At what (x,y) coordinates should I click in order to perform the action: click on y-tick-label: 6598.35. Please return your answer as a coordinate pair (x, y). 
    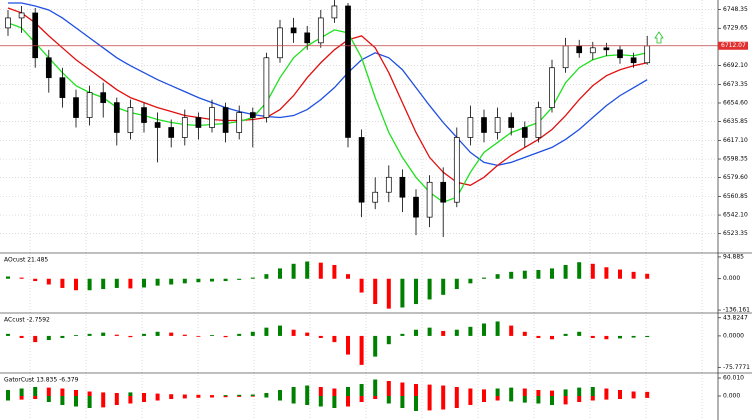
    Looking at the image, I should click on (735, 159).